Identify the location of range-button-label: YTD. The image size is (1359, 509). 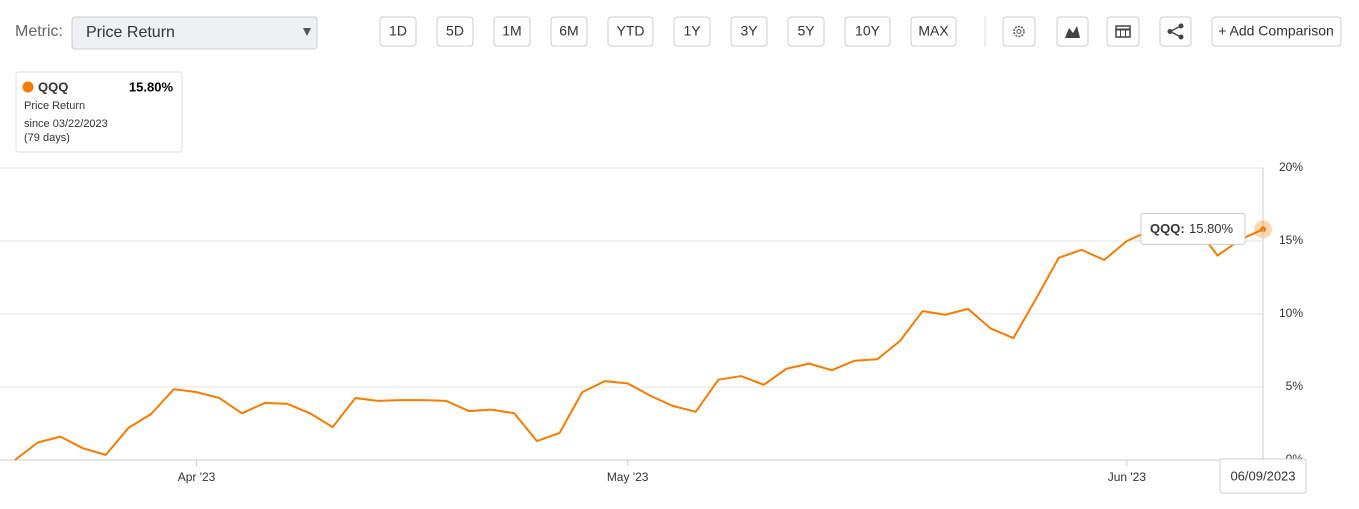
(631, 31).